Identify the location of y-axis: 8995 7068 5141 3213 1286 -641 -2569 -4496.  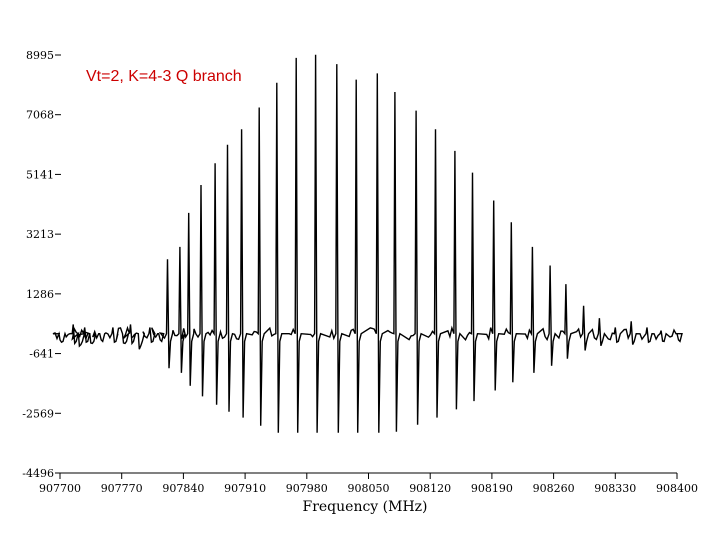
(41, 264).